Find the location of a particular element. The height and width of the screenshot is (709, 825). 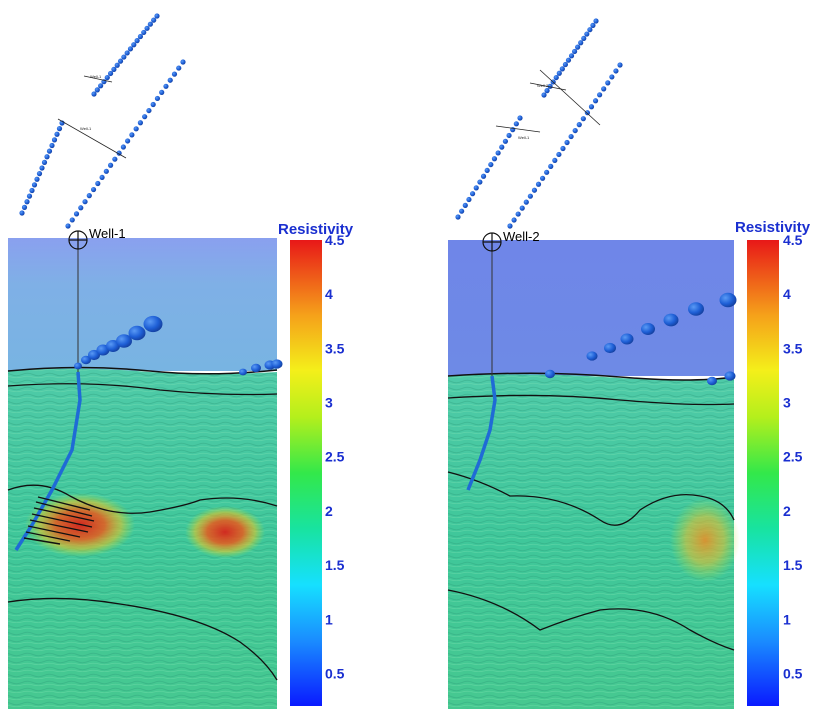

colorbar-gradient is located at coordinates (763, 473).